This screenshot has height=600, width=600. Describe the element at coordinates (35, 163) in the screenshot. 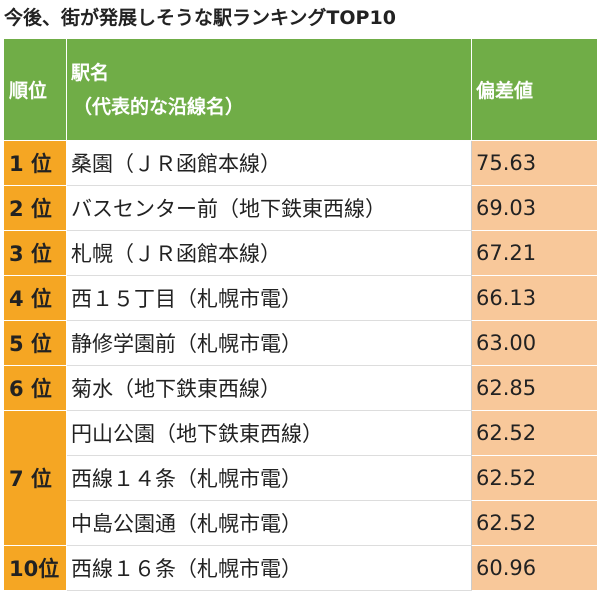

I see `rank-cell: 1 位` at that location.